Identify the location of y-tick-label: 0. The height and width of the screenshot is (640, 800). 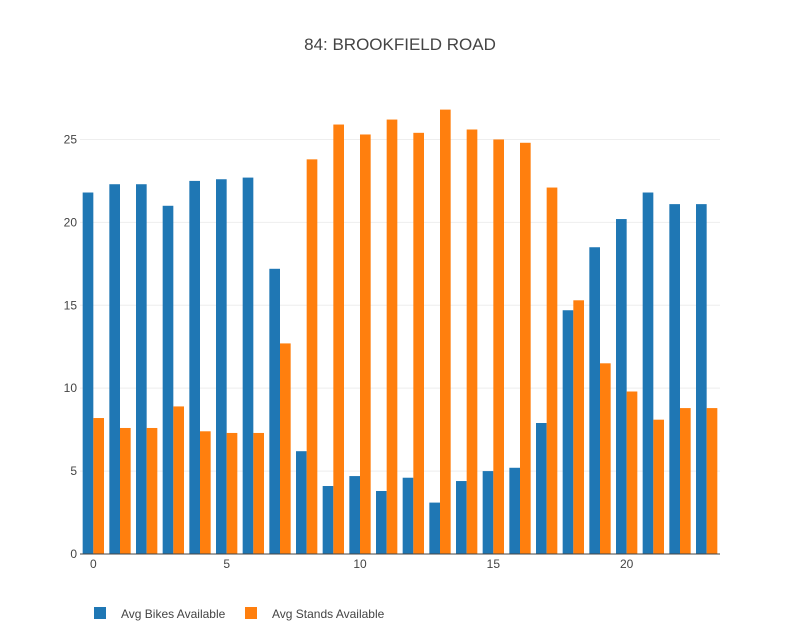
(73, 554).